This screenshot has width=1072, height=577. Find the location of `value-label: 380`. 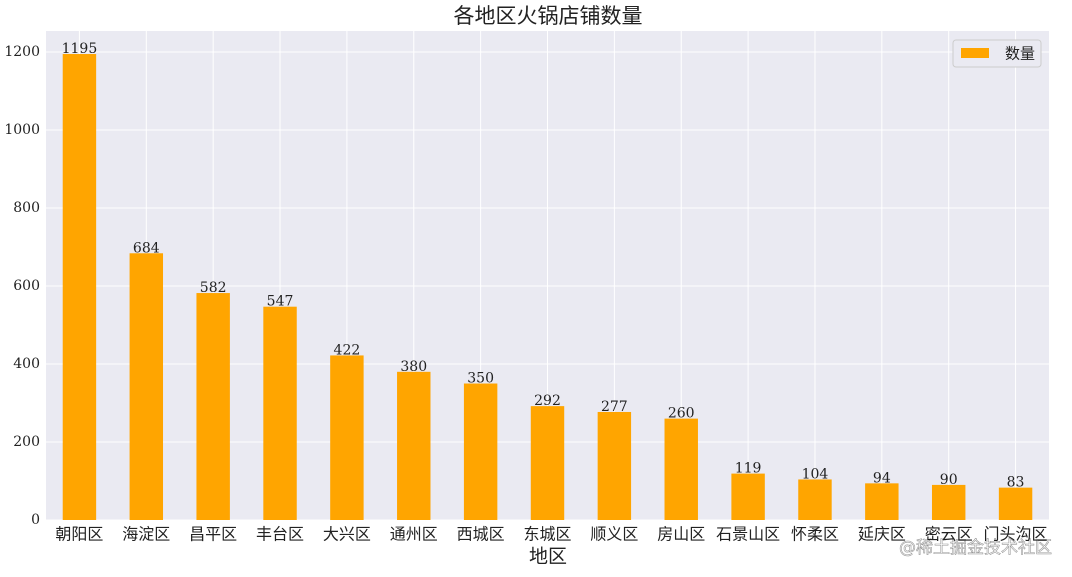

value-label: 380 is located at coordinates (413, 367).